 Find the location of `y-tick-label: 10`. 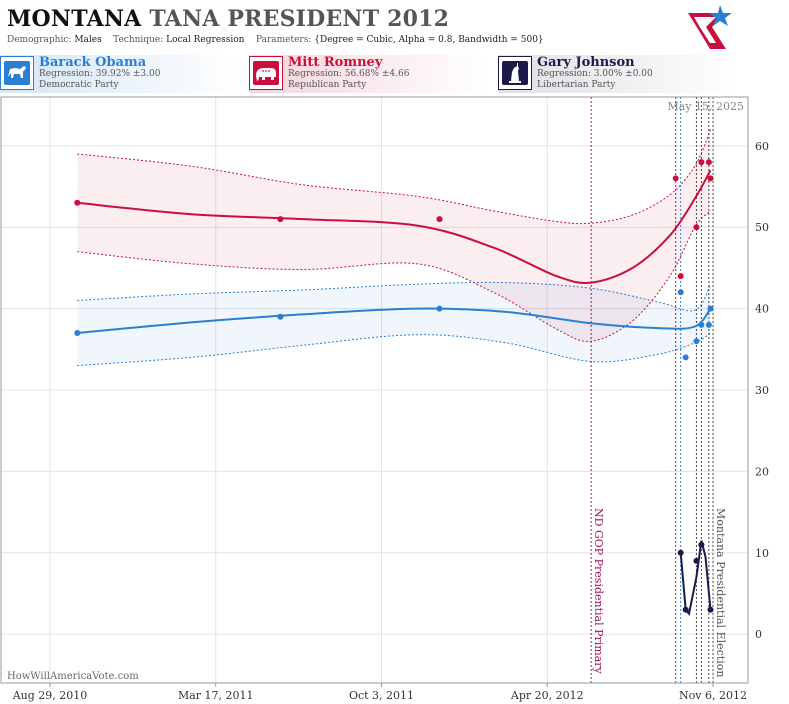

y-tick-label: 10 is located at coordinates (762, 553).